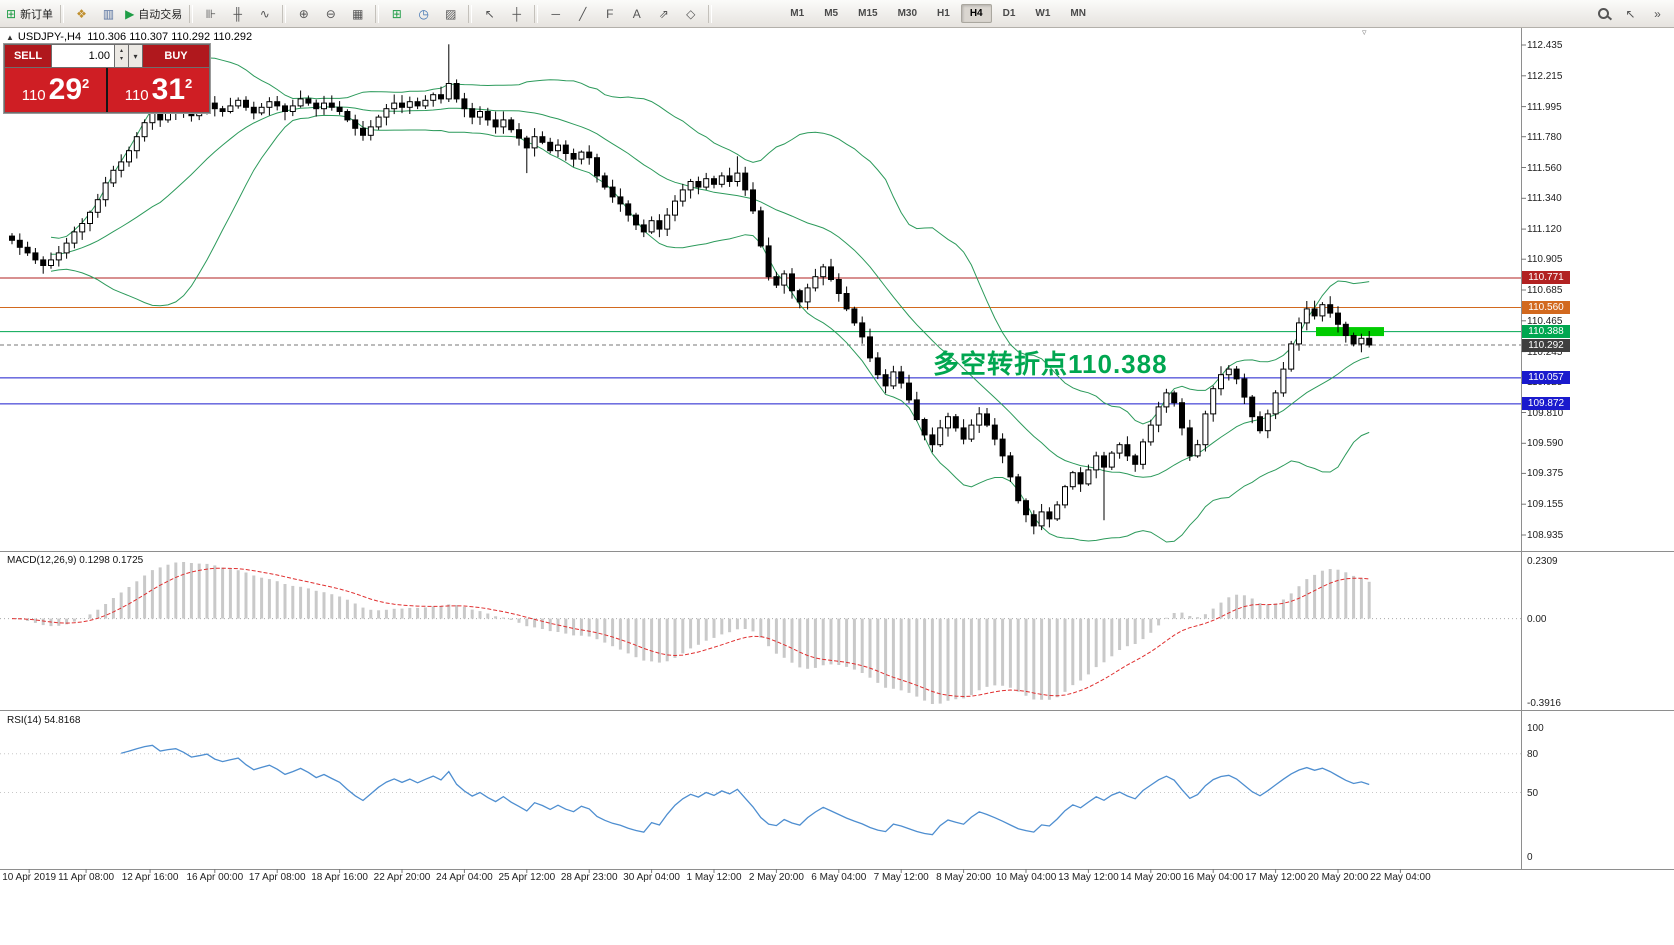 Image resolution: width=1674 pixels, height=945 pixels. What do you see at coordinates (1544, 107) in the screenshot?
I see `price-axis-label: 111.995` at bounding box center [1544, 107].